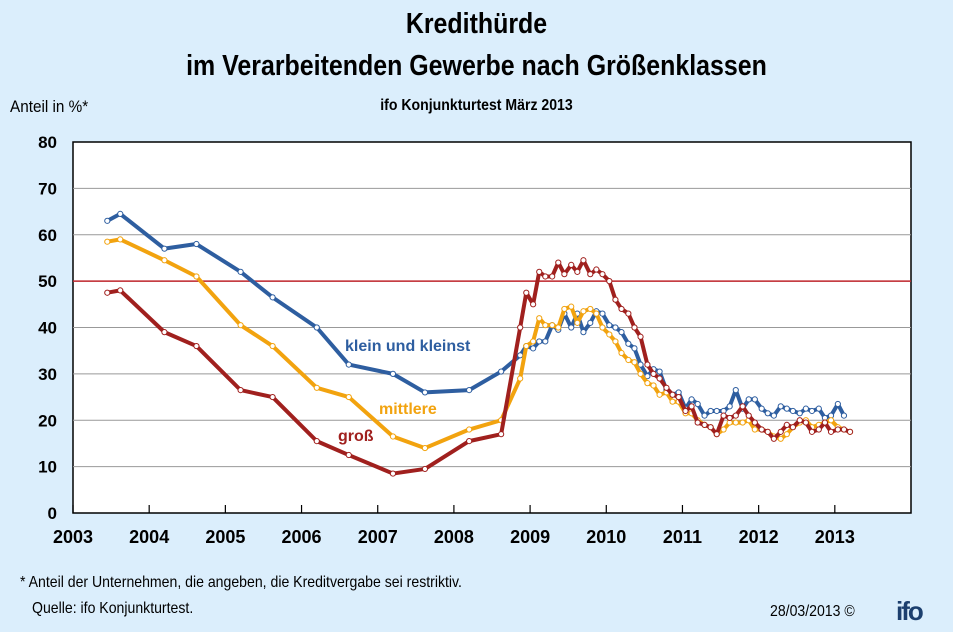  I want to click on chart-subtitle: ifo Konjunkturtest März 2013, so click(476, 105).